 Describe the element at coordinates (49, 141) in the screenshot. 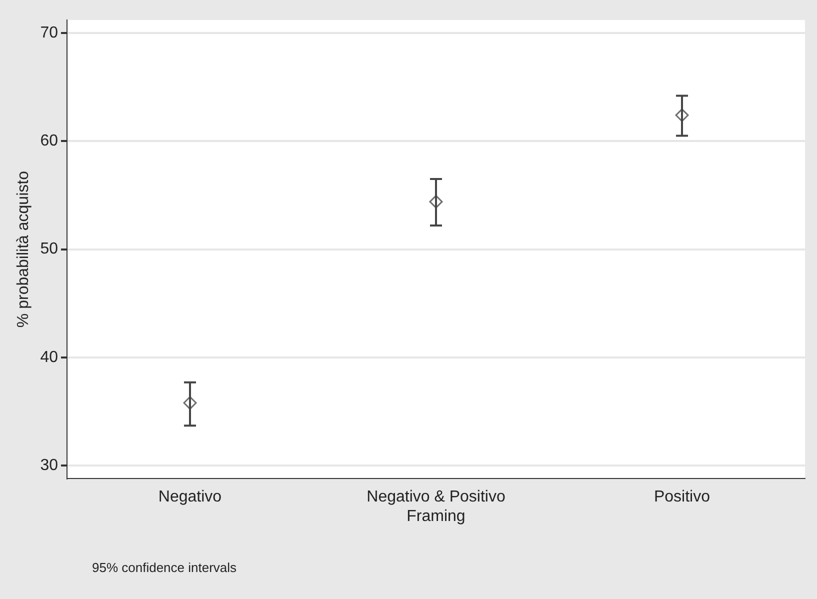

I see `y-tick-label: 60` at that location.